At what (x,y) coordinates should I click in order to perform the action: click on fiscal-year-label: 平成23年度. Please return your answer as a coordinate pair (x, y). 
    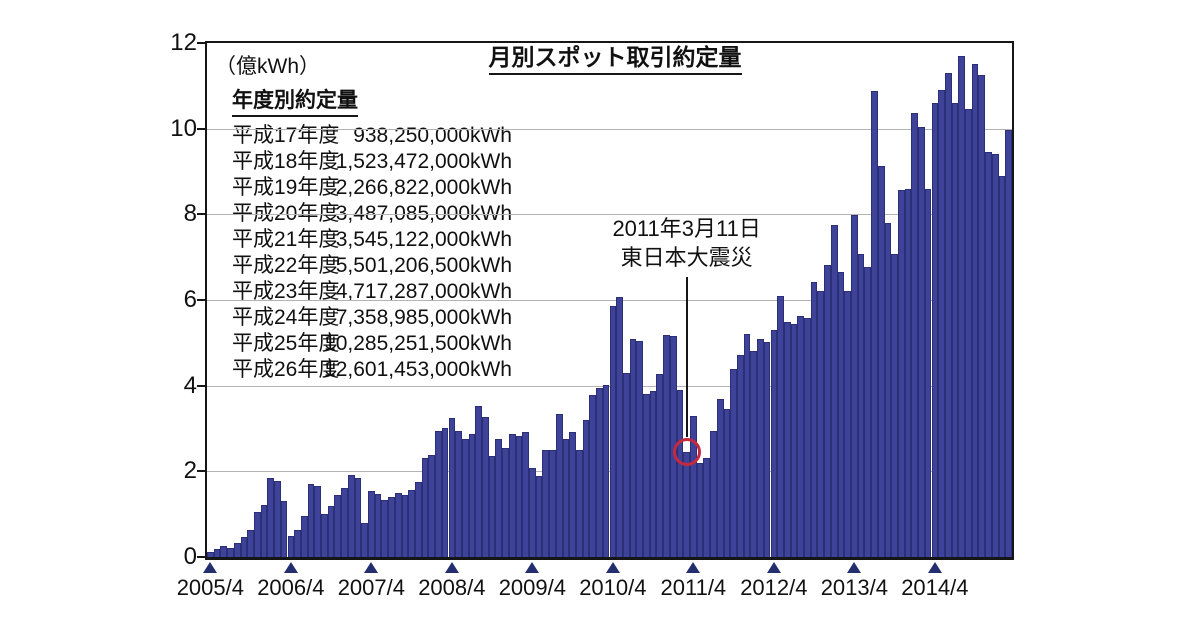
    Looking at the image, I should click on (286, 291).